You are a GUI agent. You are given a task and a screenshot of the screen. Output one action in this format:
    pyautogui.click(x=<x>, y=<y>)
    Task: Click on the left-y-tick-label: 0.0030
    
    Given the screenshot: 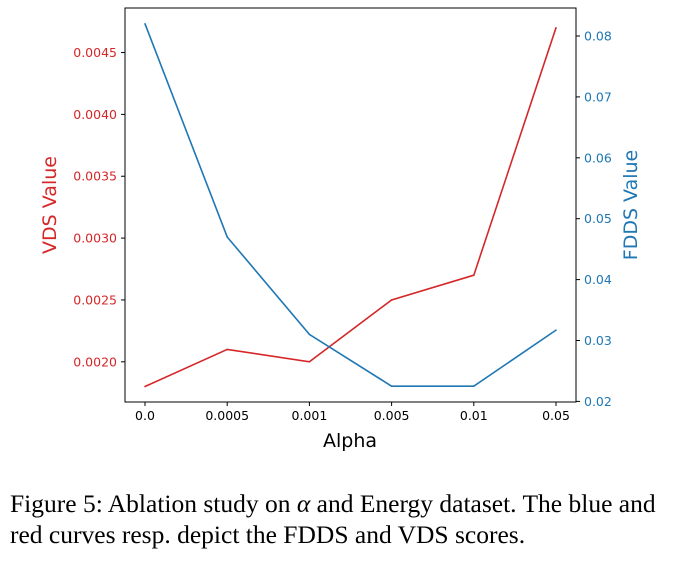 What is the action you would take?
    pyautogui.click(x=95, y=238)
    